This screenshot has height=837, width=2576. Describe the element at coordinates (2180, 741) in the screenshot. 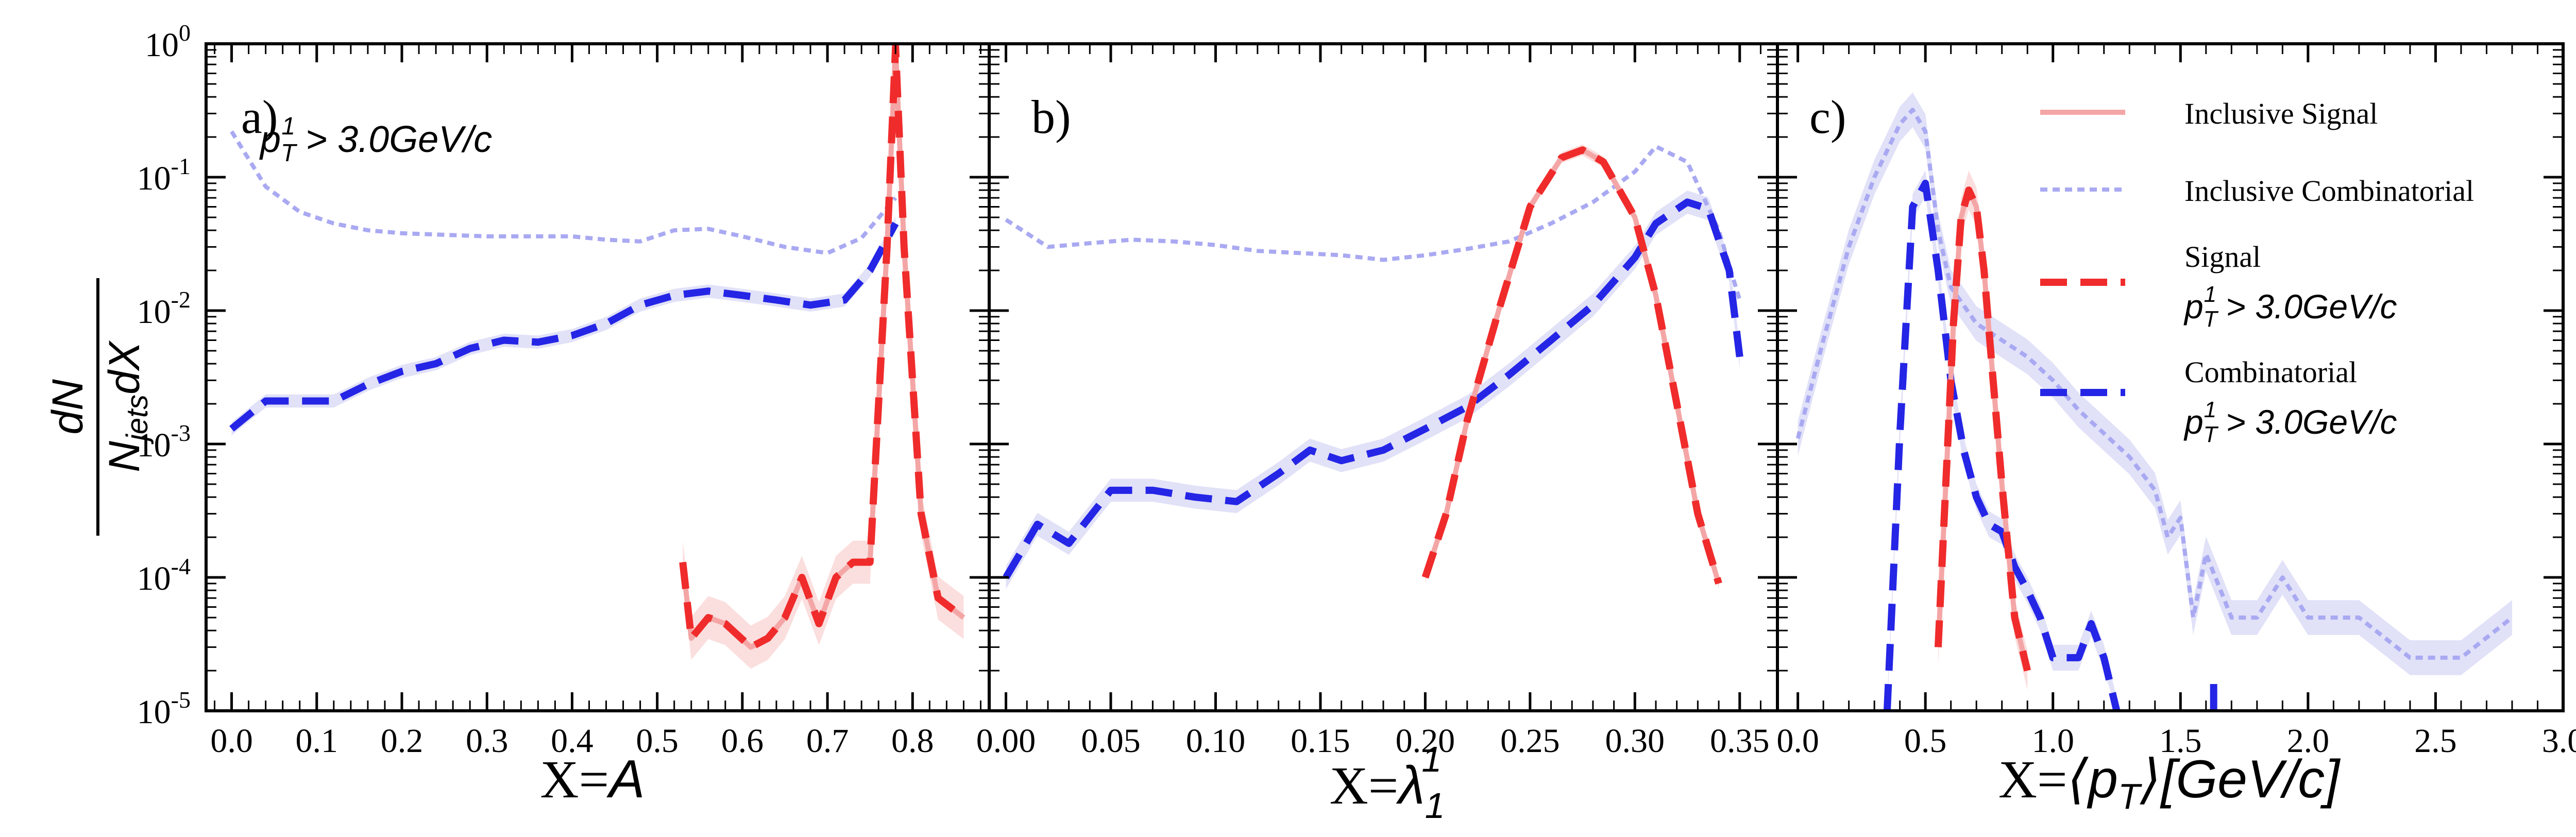

I see `x-tick-label: 1.5` at that location.